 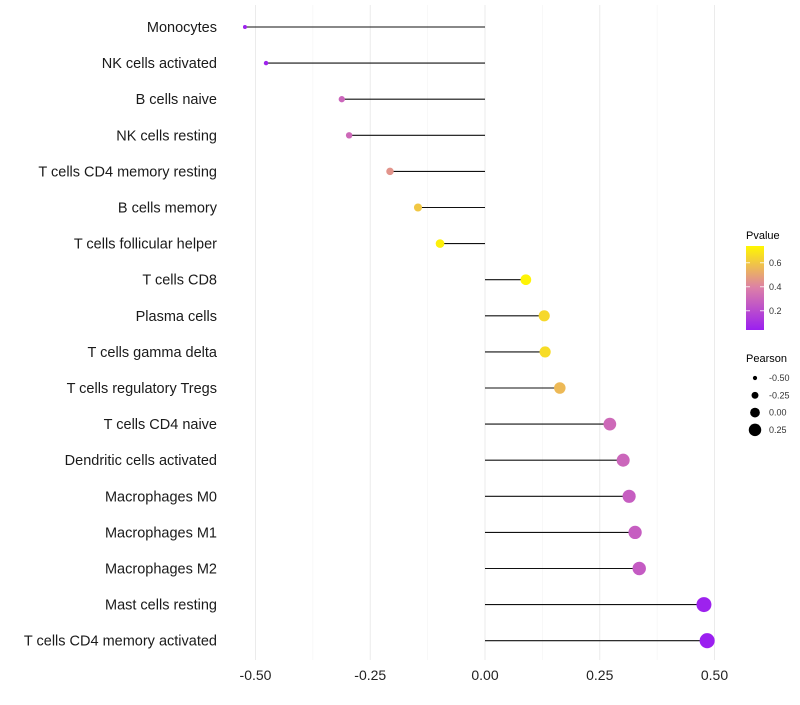 What do you see at coordinates (766, 359) in the screenshot?
I see `size-legend-title: Pearson` at bounding box center [766, 359].